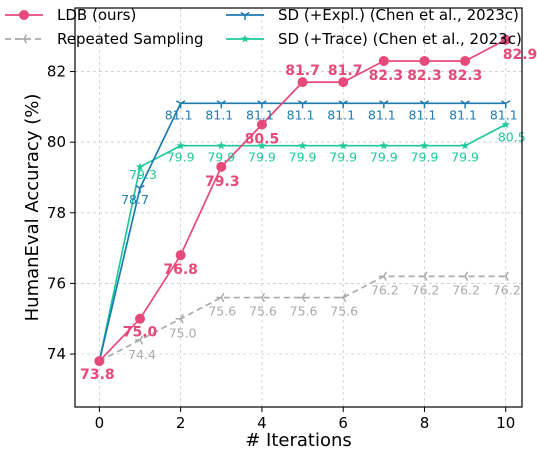 This screenshot has width=537, height=455. I want to click on data-label: 76.8, so click(180, 270).